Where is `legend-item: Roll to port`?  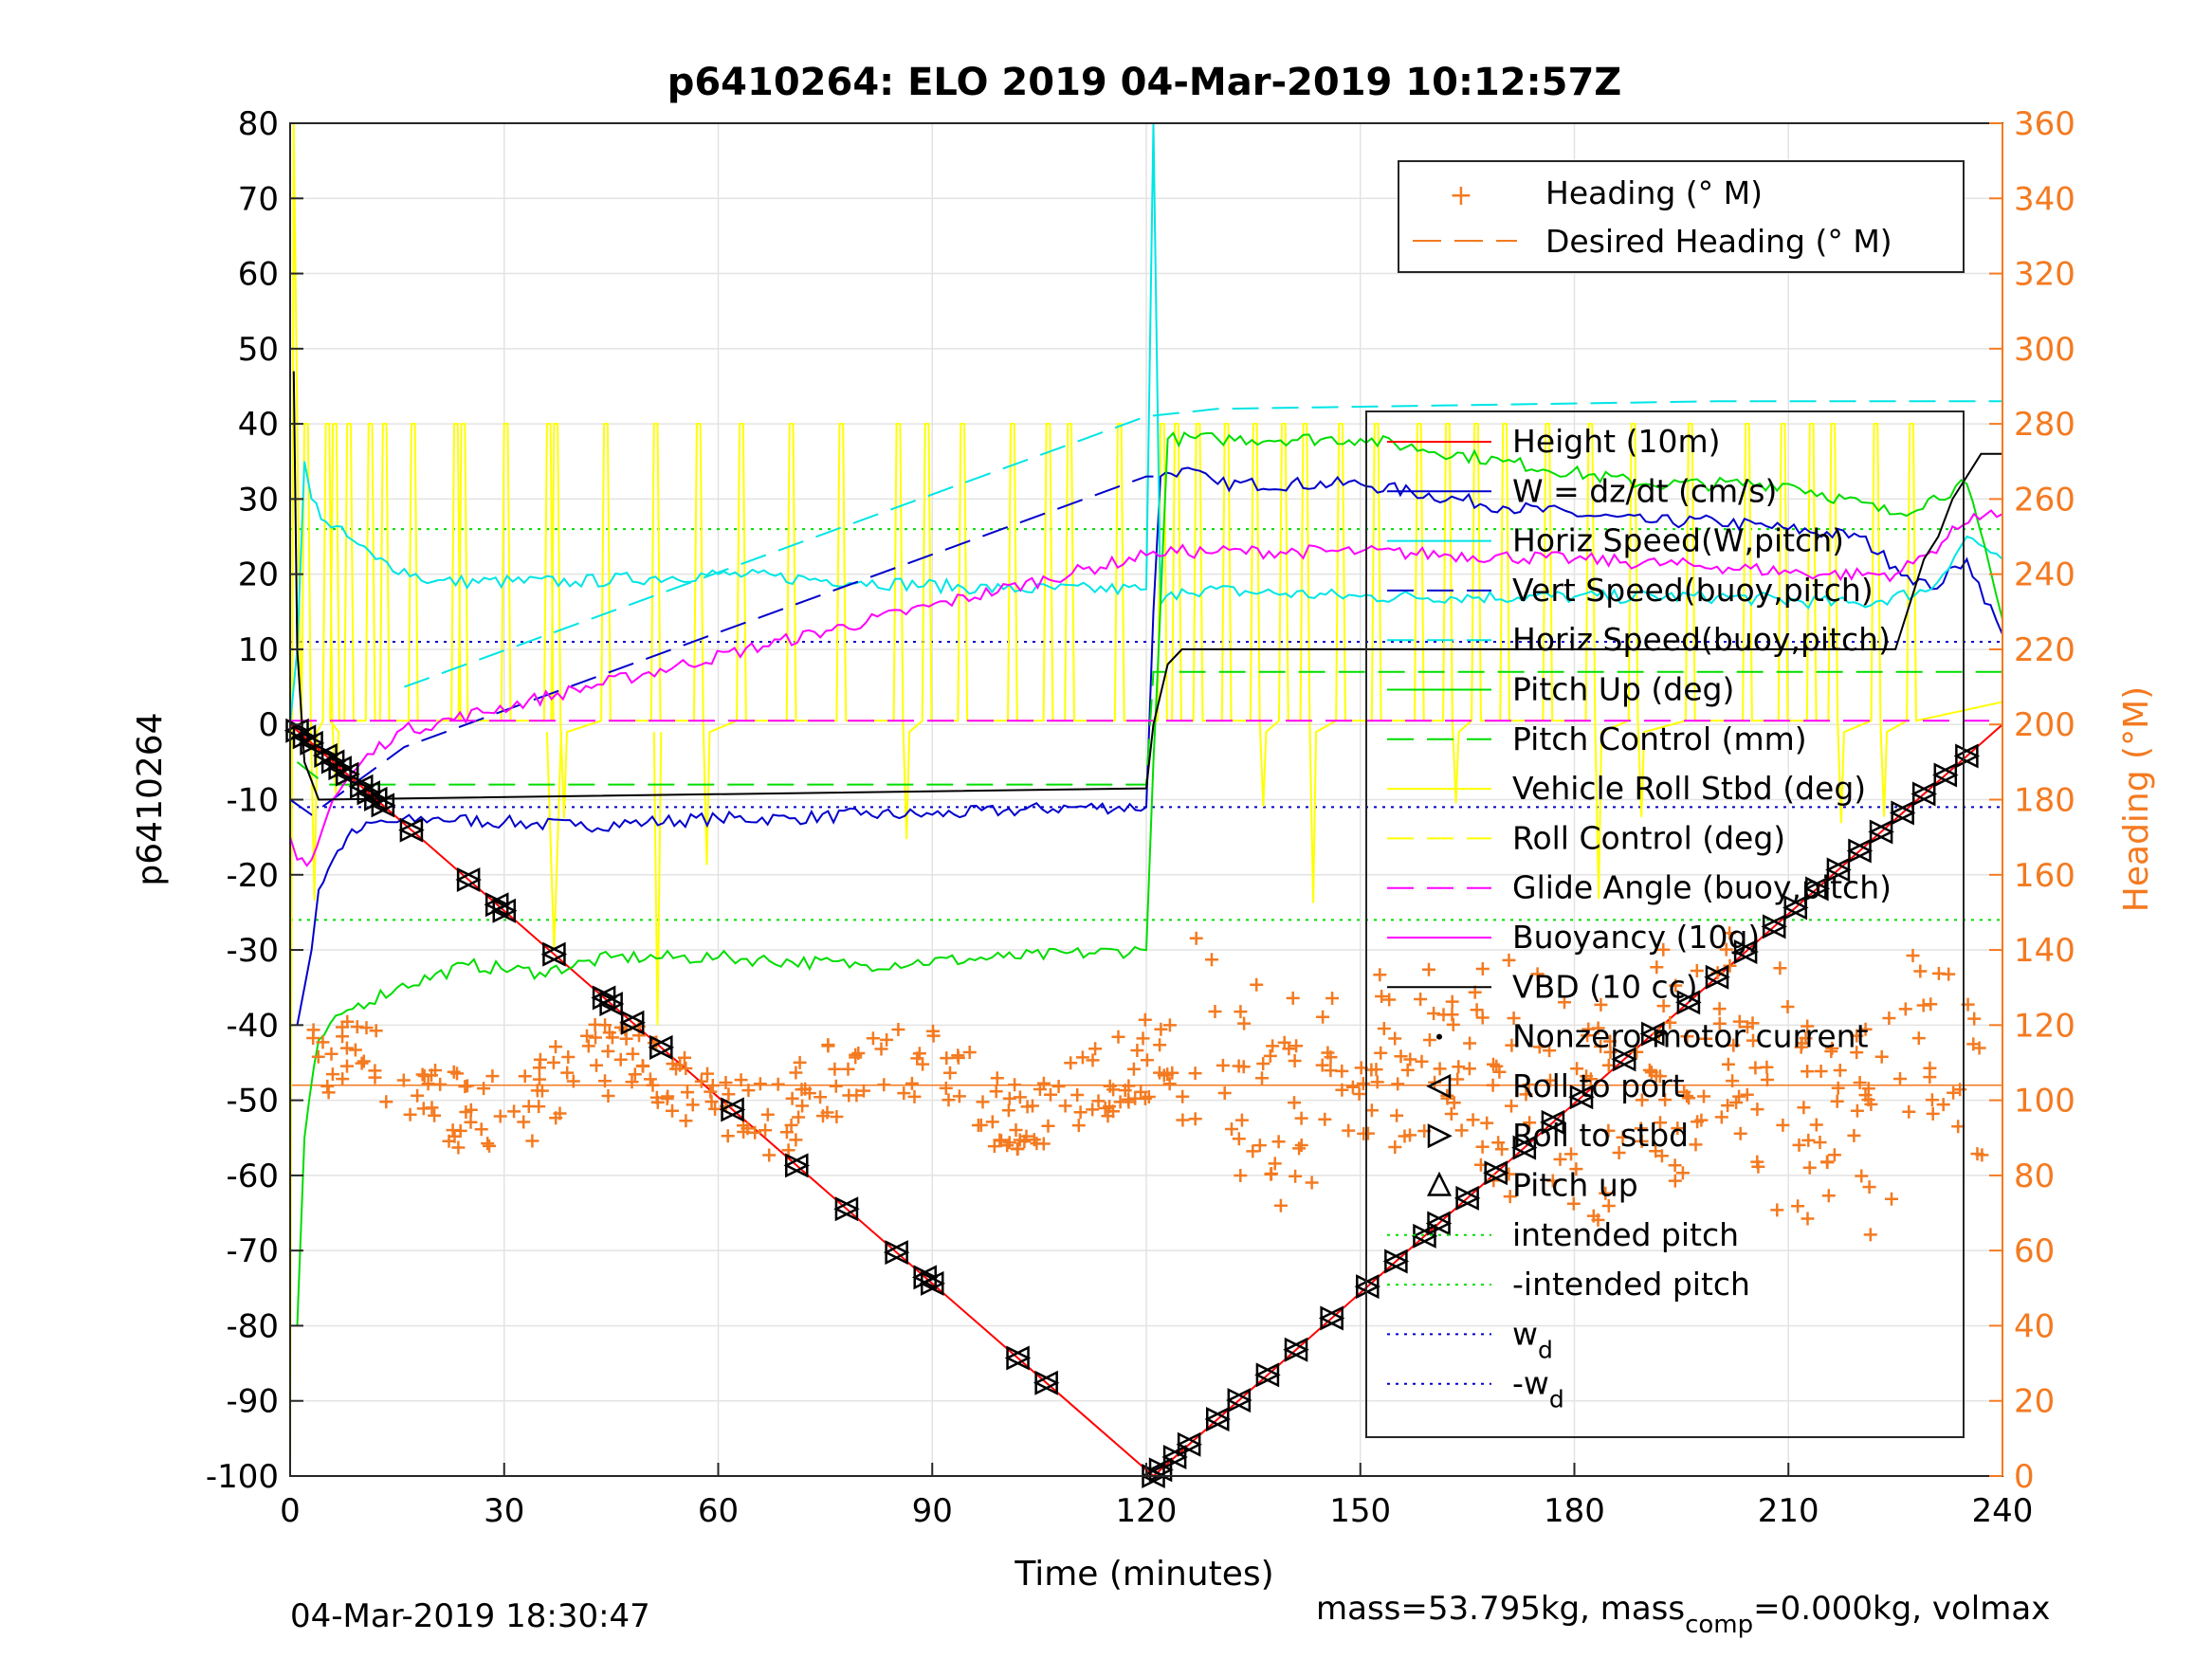
legend-item: Roll to port is located at coordinates (1555, 1085).